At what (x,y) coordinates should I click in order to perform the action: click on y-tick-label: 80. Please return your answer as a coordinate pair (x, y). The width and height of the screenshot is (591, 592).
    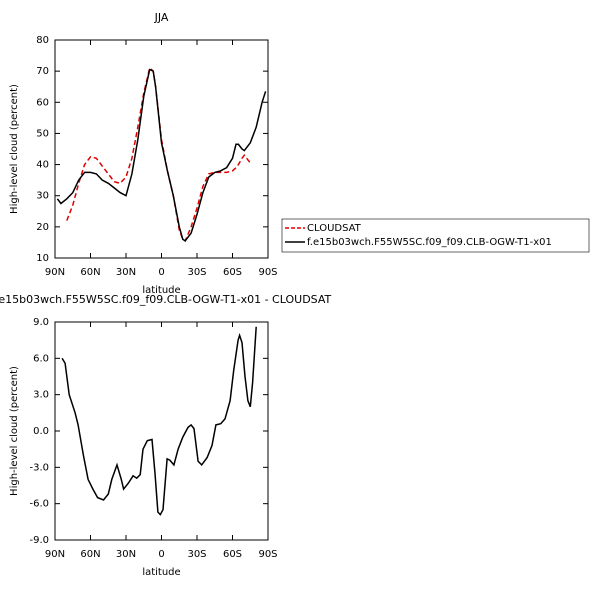
    Looking at the image, I should click on (42, 40).